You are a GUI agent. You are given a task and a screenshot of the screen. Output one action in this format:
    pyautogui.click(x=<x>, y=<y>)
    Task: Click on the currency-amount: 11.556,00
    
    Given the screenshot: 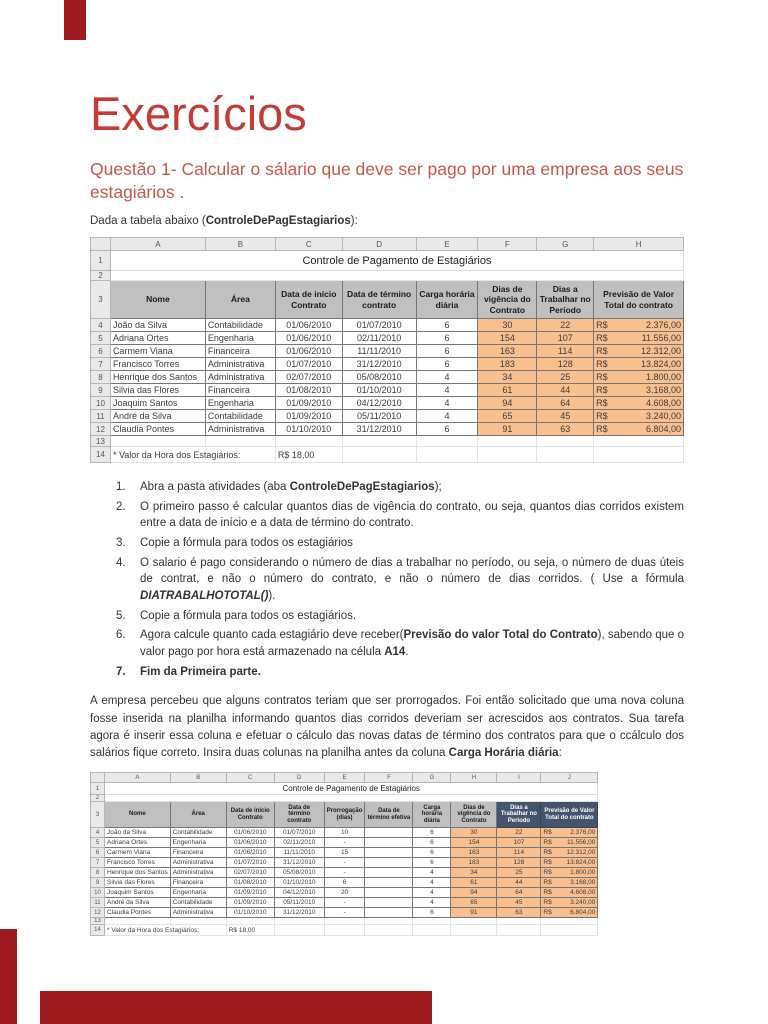 What is the action you would take?
    pyautogui.click(x=581, y=843)
    